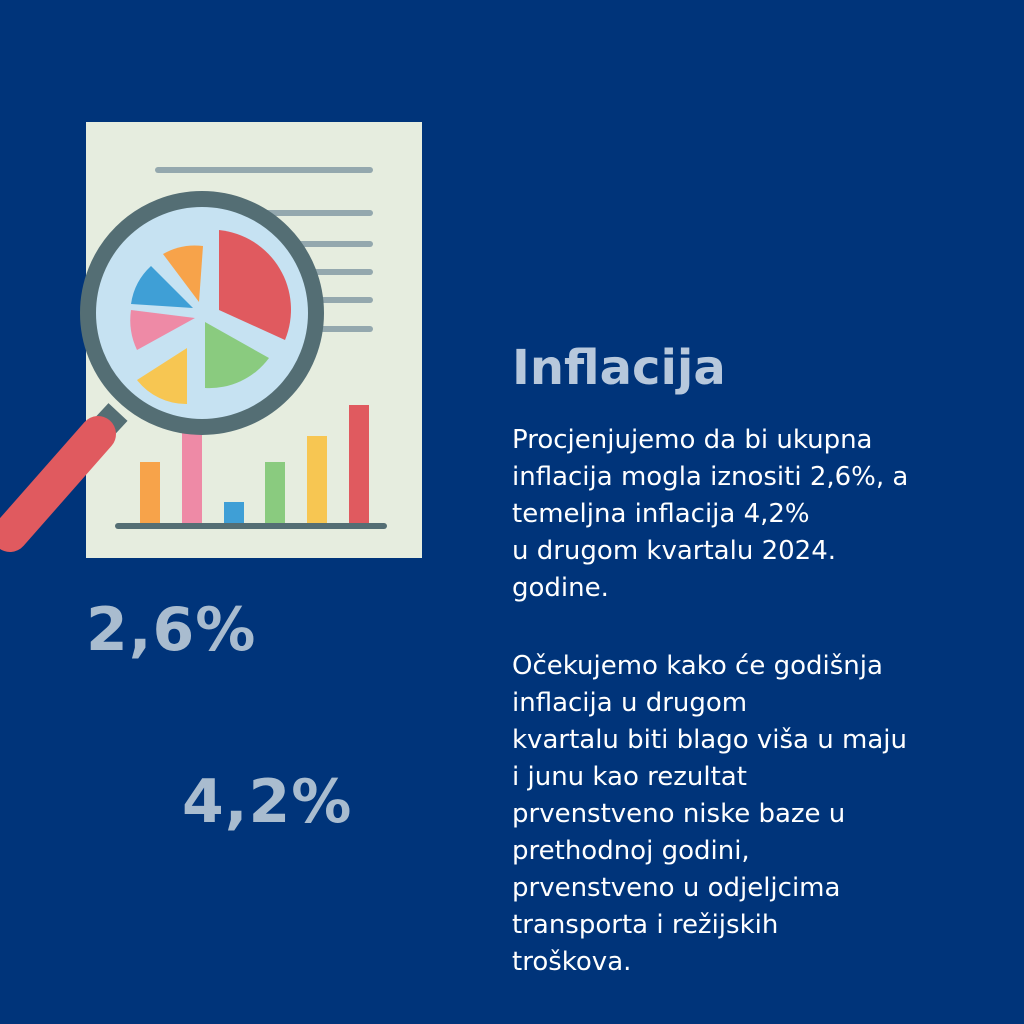  I want to click on bar-red, so click(359, 464).